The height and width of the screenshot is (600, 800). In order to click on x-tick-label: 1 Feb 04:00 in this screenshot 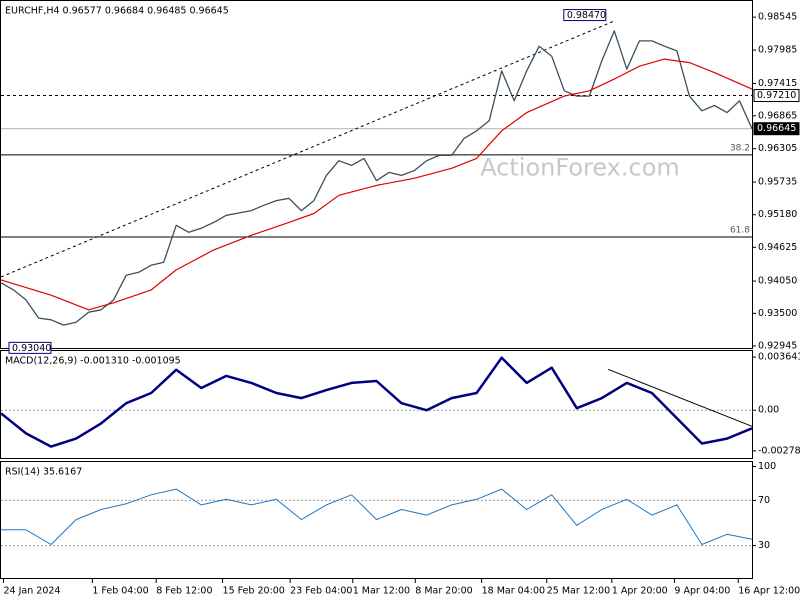, I will do `click(120, 591)`.